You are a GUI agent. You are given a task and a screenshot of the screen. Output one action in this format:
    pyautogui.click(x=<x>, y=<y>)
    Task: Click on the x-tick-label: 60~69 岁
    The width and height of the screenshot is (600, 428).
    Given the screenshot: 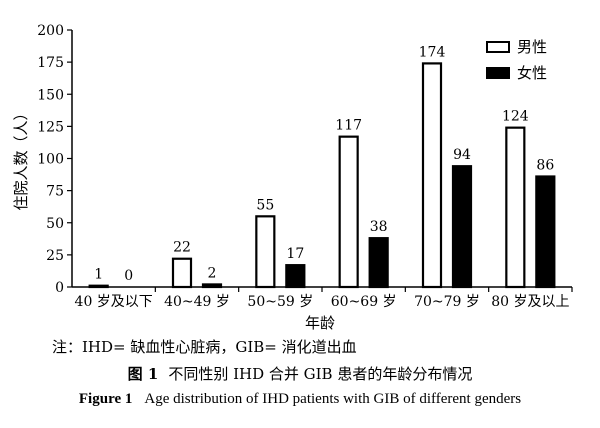 What is the action you would take?
    pyautogui.click(x=364, y=302)
    